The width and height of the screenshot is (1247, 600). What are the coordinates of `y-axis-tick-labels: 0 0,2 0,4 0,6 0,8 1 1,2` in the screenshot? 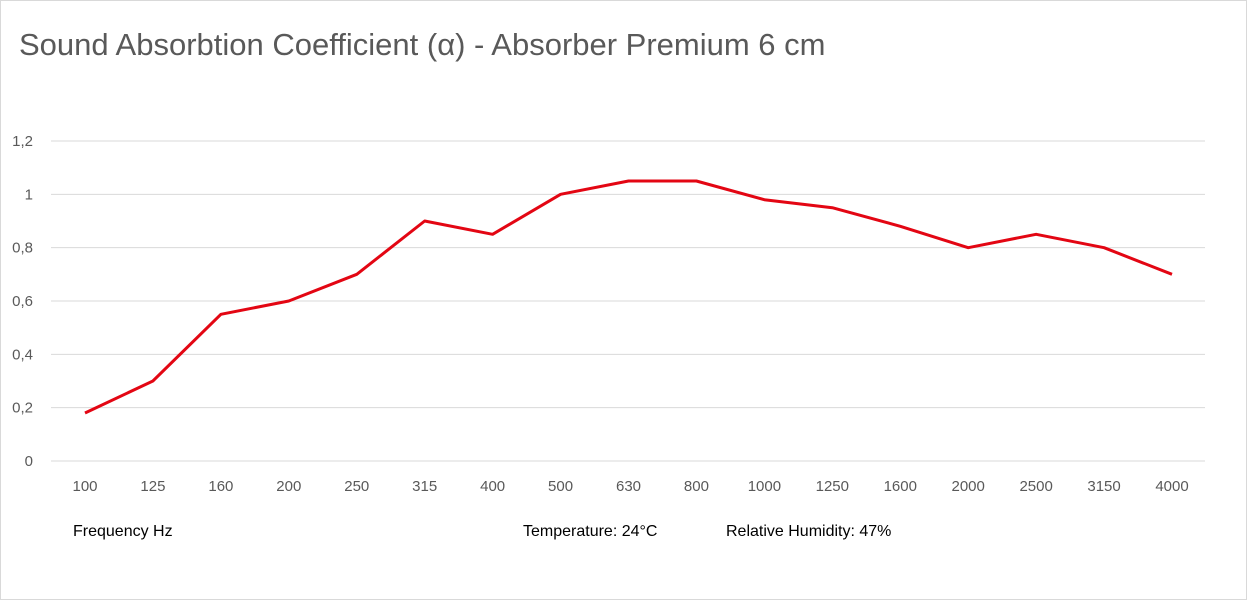 It's located at (22, 301).